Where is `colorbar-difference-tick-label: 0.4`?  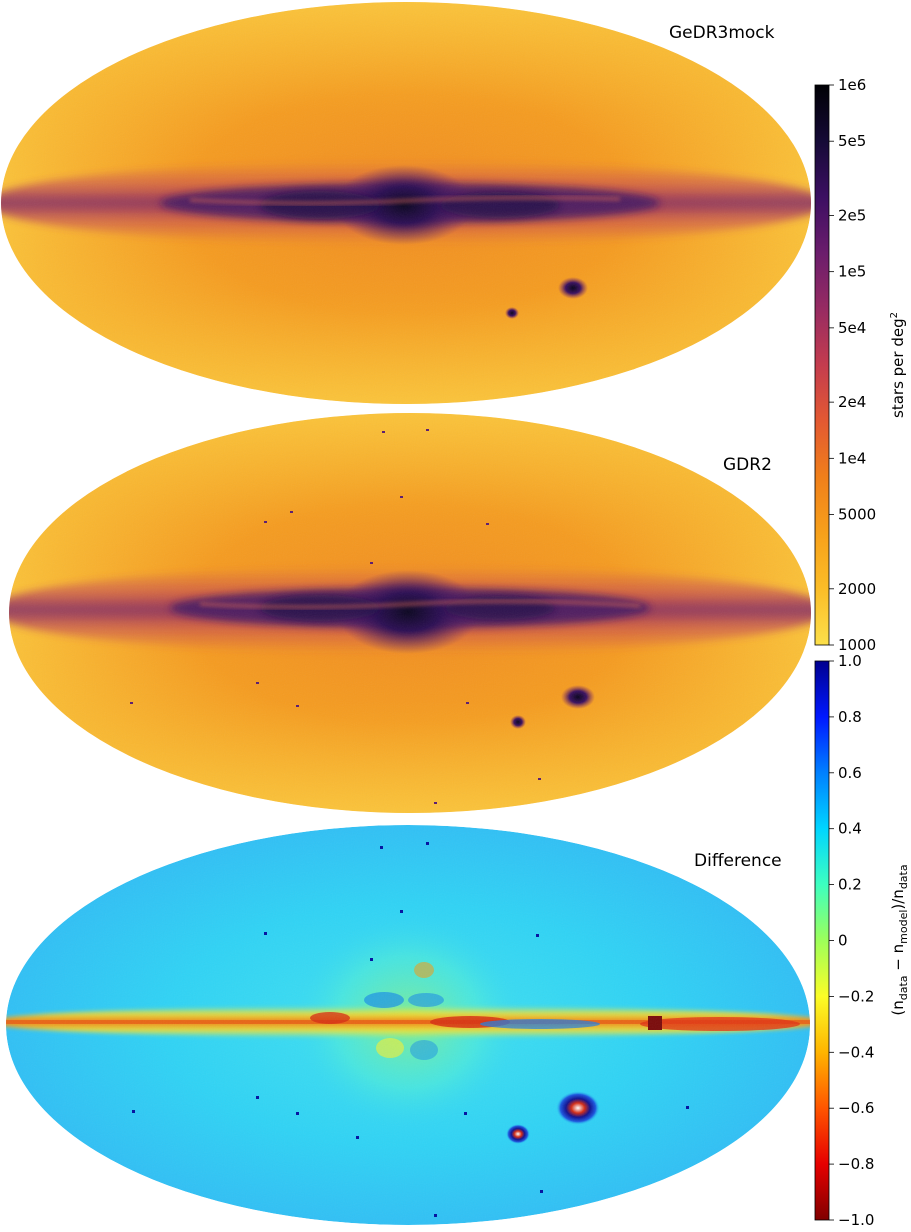
colorbar-difference-tick-label: 0.4 is located at coordinates (850, 829).